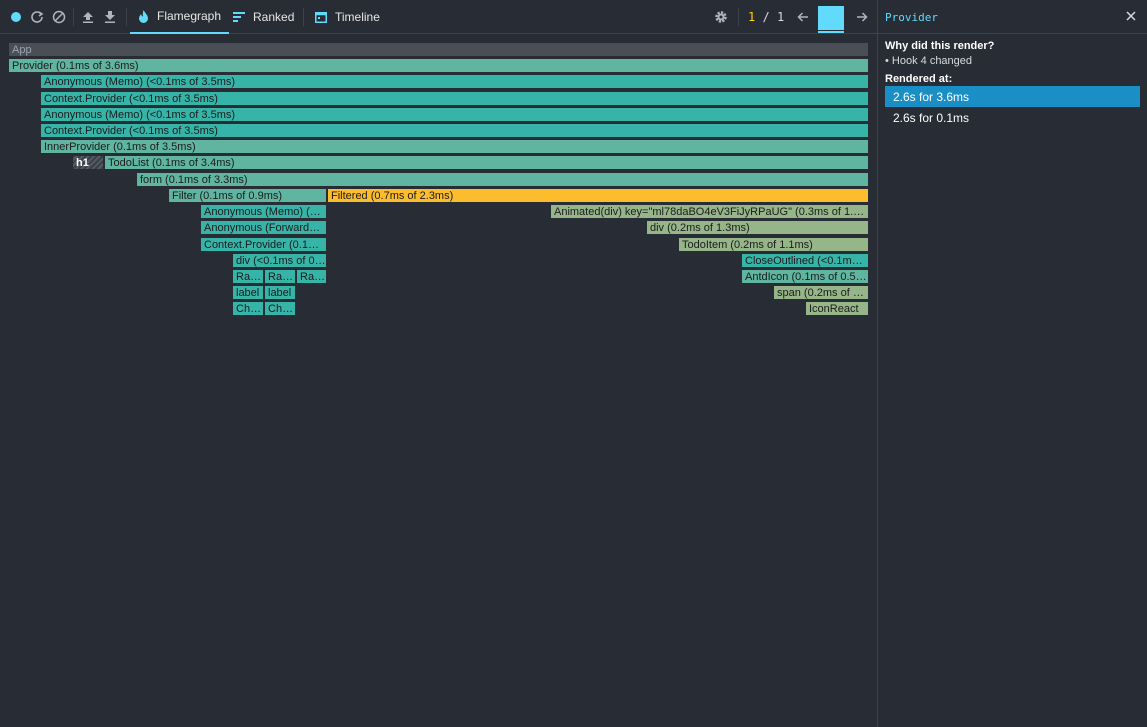 The width and height of the screenshot is (1147, 727). I want to click on commit-counter: 1 / 1, so click(766, 17).